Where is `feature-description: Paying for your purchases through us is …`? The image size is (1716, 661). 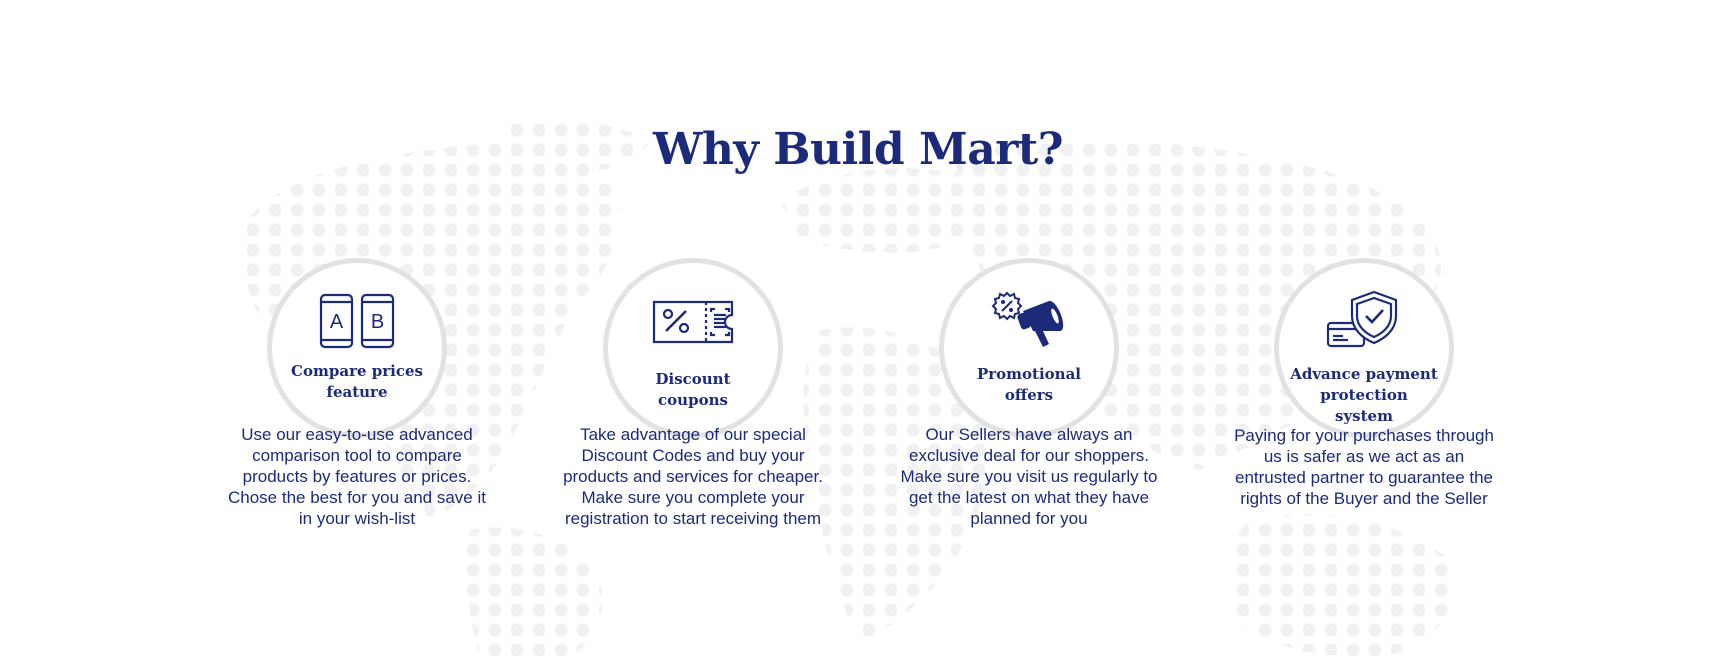
feature-description: Paying for your purchases through us is … is located at coordinates (1364, 467).